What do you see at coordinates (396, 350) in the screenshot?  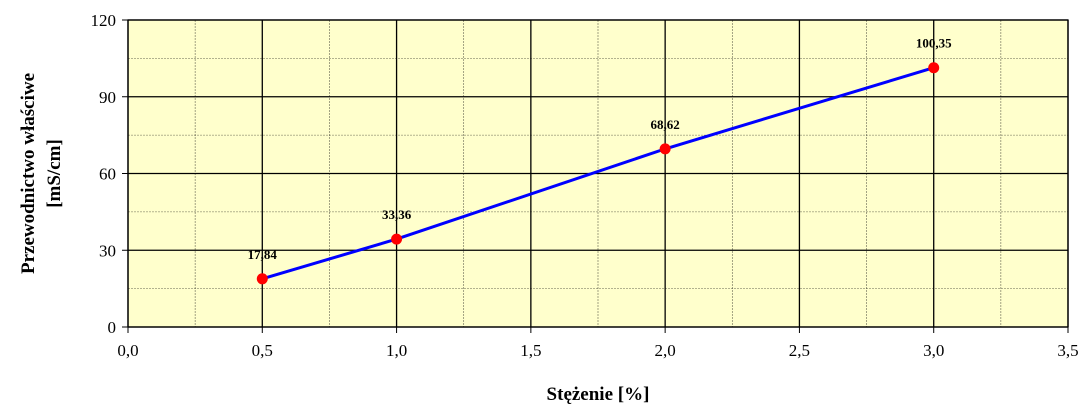 I see `x-tick-label: 1,0` at bounding box center [396, 350].